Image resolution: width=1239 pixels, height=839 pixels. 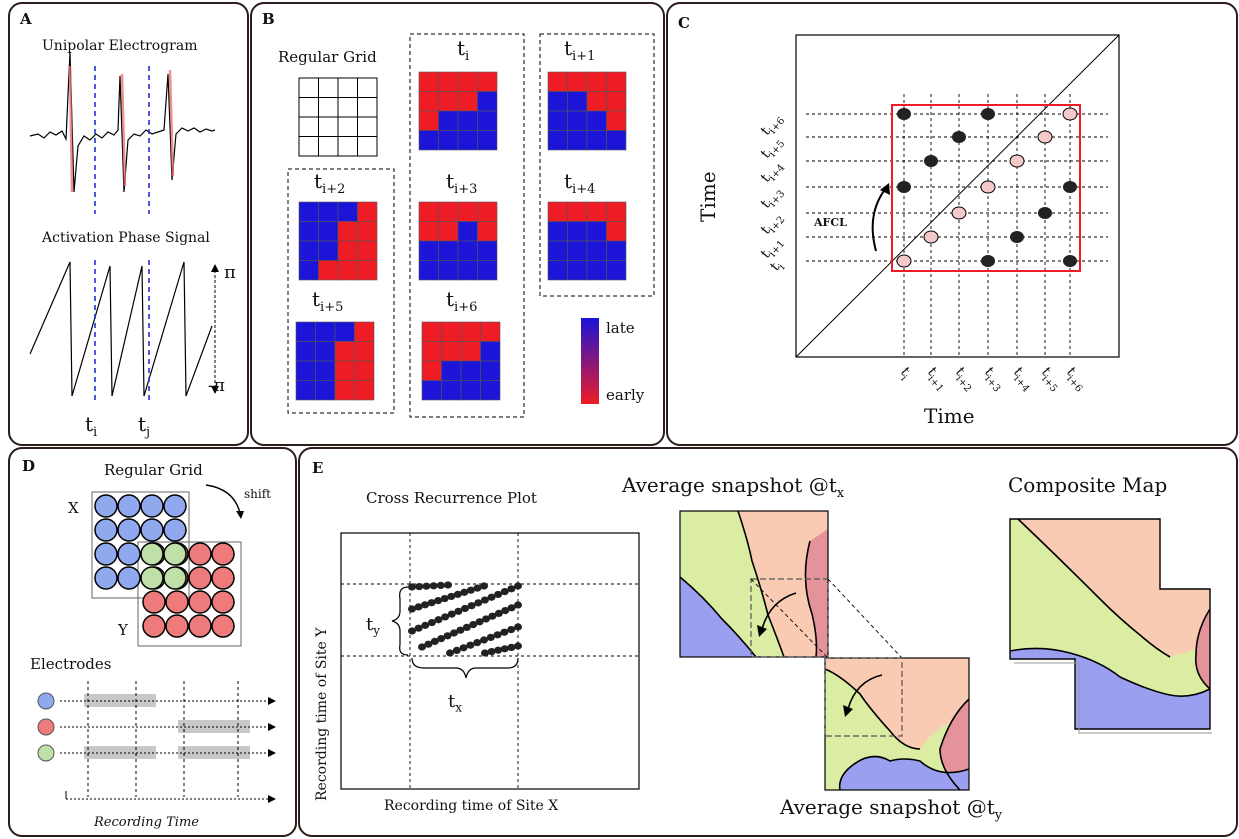 What do you see at coordinates (121, 129) in the screenshot?
I see `activation-markers` at bounding box center [121, 129].